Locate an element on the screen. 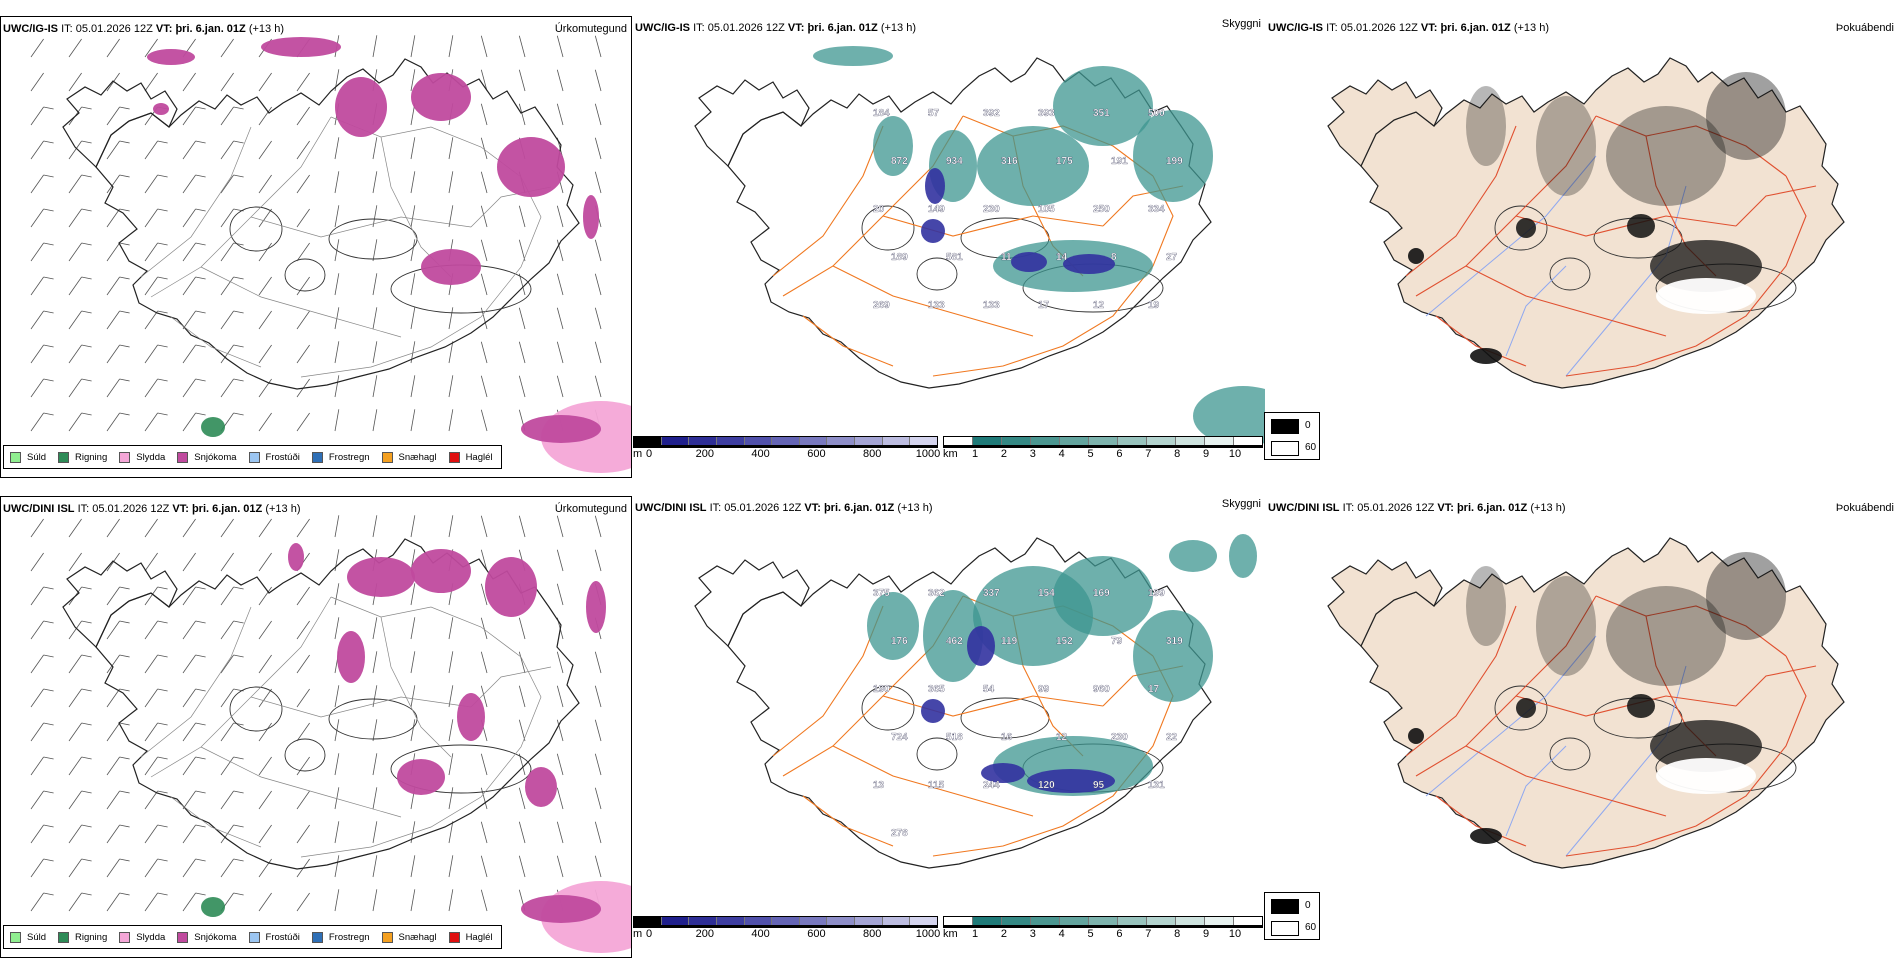  legend-item: Slydda is located at coordinates (142, 937).